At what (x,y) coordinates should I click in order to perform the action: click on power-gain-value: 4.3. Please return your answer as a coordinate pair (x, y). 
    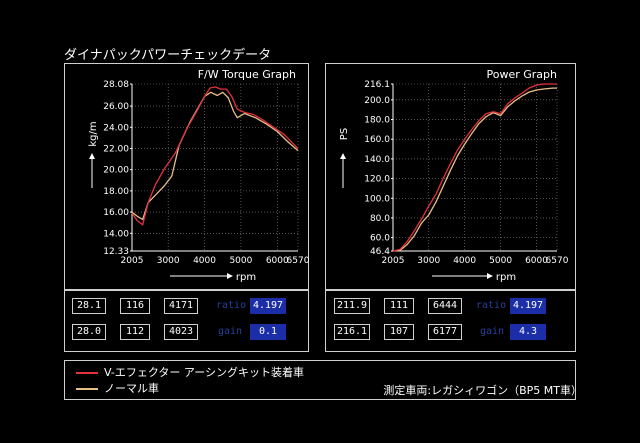
    Looking at the image, I should click on (528, 332).